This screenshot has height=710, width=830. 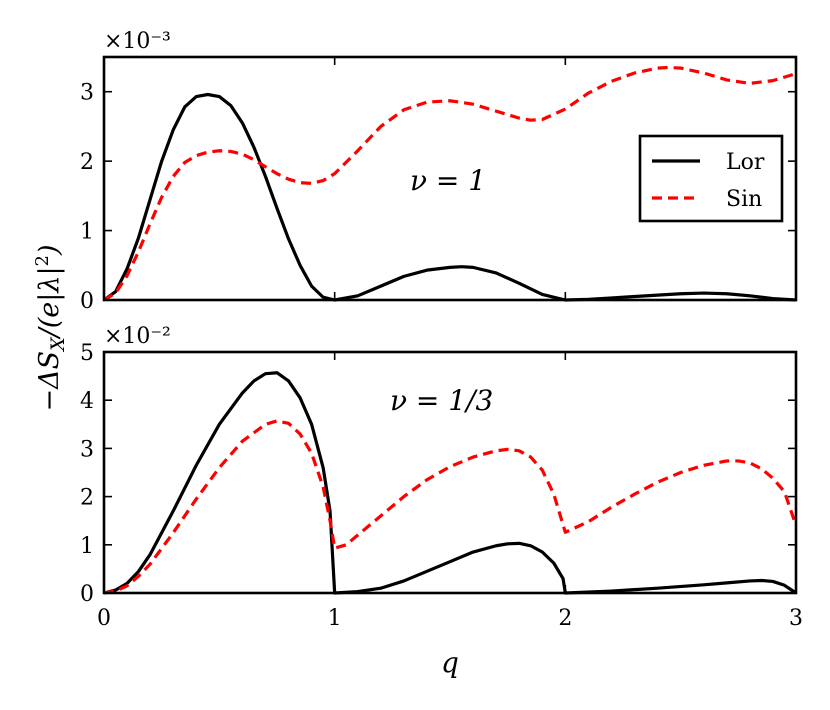 What do you see at coordinates (87, 162) in the screenshot?
I see `top-ytick-label: 2` at bounding box center [87, 162].